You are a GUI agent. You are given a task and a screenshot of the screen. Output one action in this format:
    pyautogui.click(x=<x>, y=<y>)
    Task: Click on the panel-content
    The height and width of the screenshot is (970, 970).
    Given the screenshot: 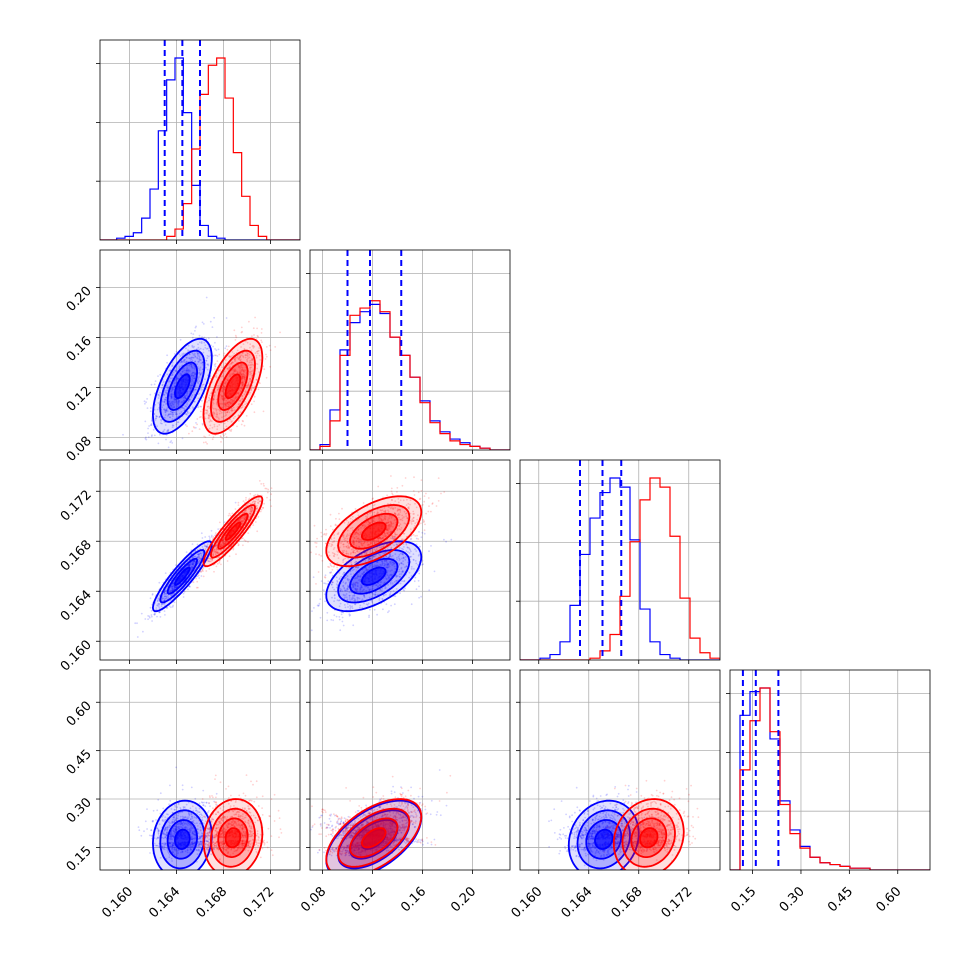 What is the action you would take?
    pyautogui.click(x=200, y=140)
    